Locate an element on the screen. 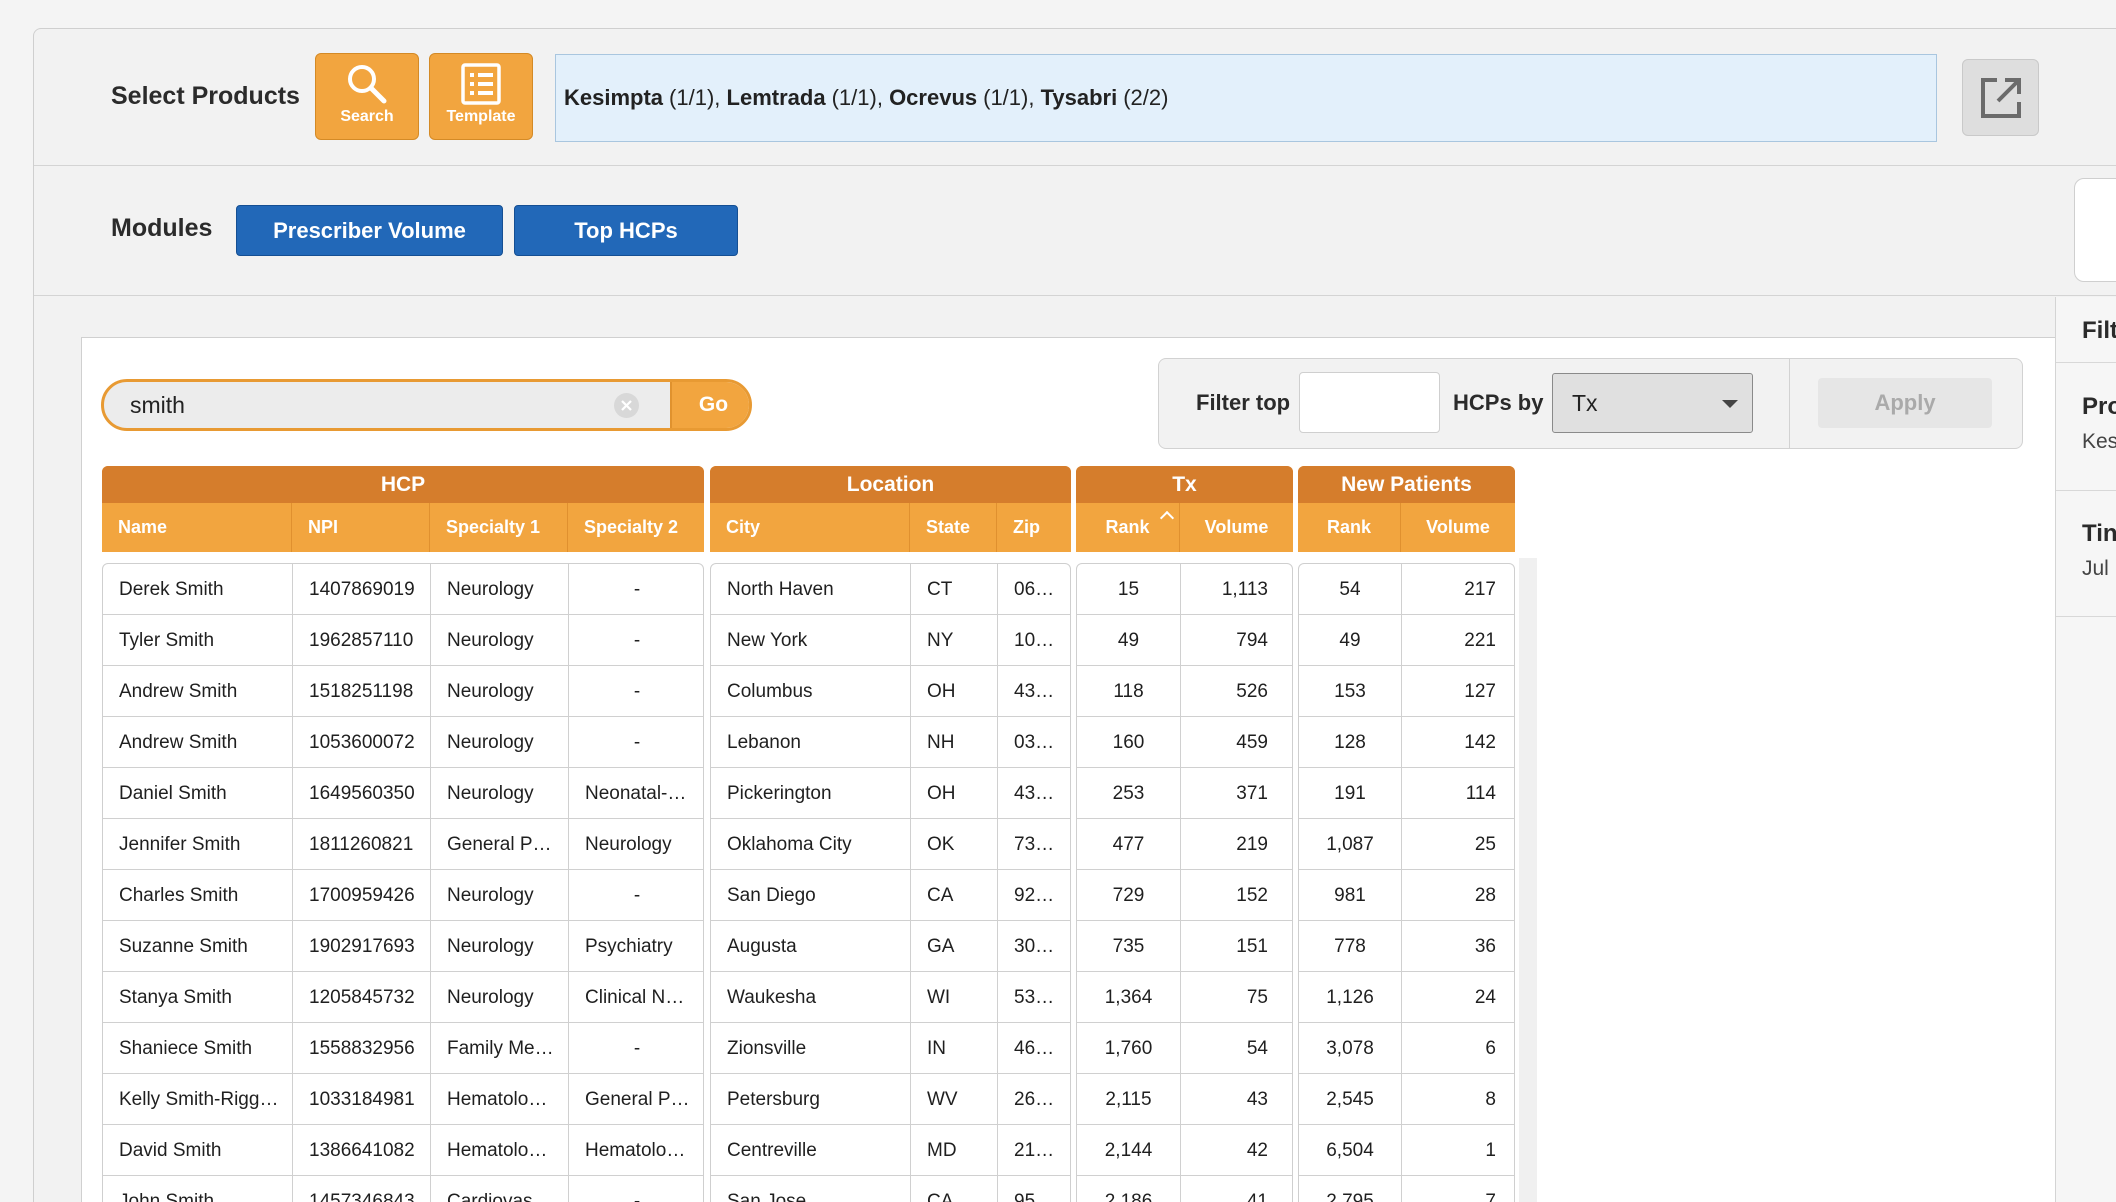 The image size is (2116, 1202). cell-city-text: Pickerington is located at coordinates (779, 793).